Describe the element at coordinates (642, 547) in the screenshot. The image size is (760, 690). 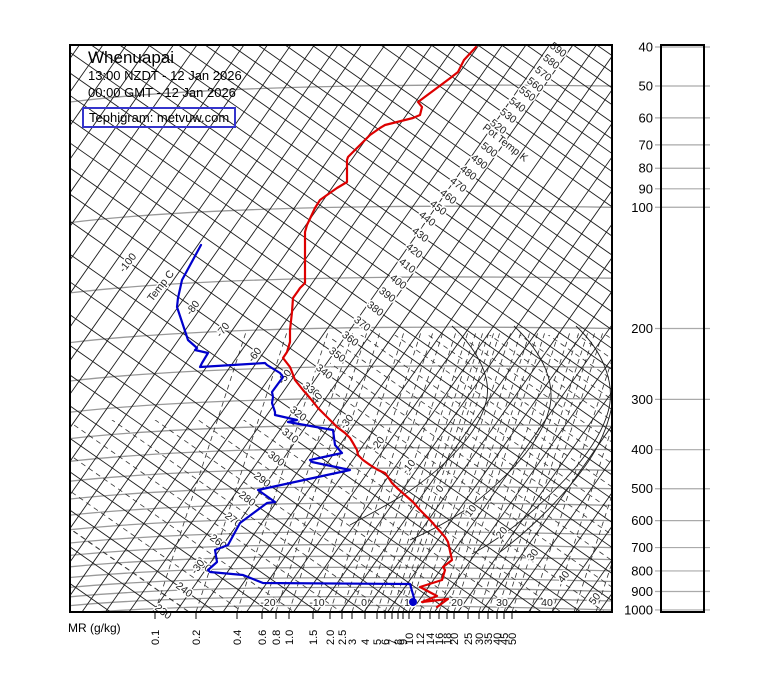
I see `pressure-tick-label: 700` at that location.